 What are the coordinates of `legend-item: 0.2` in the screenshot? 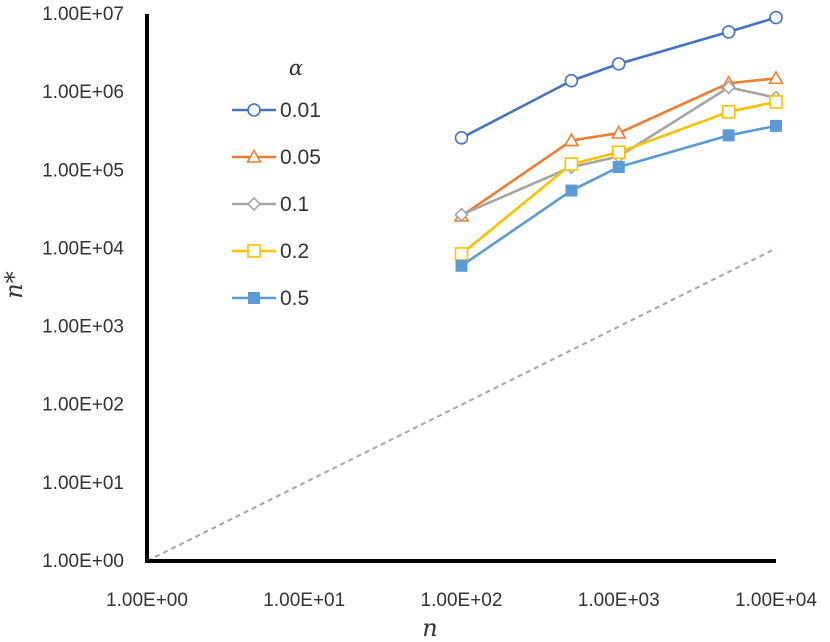 It's located at (270, 251).